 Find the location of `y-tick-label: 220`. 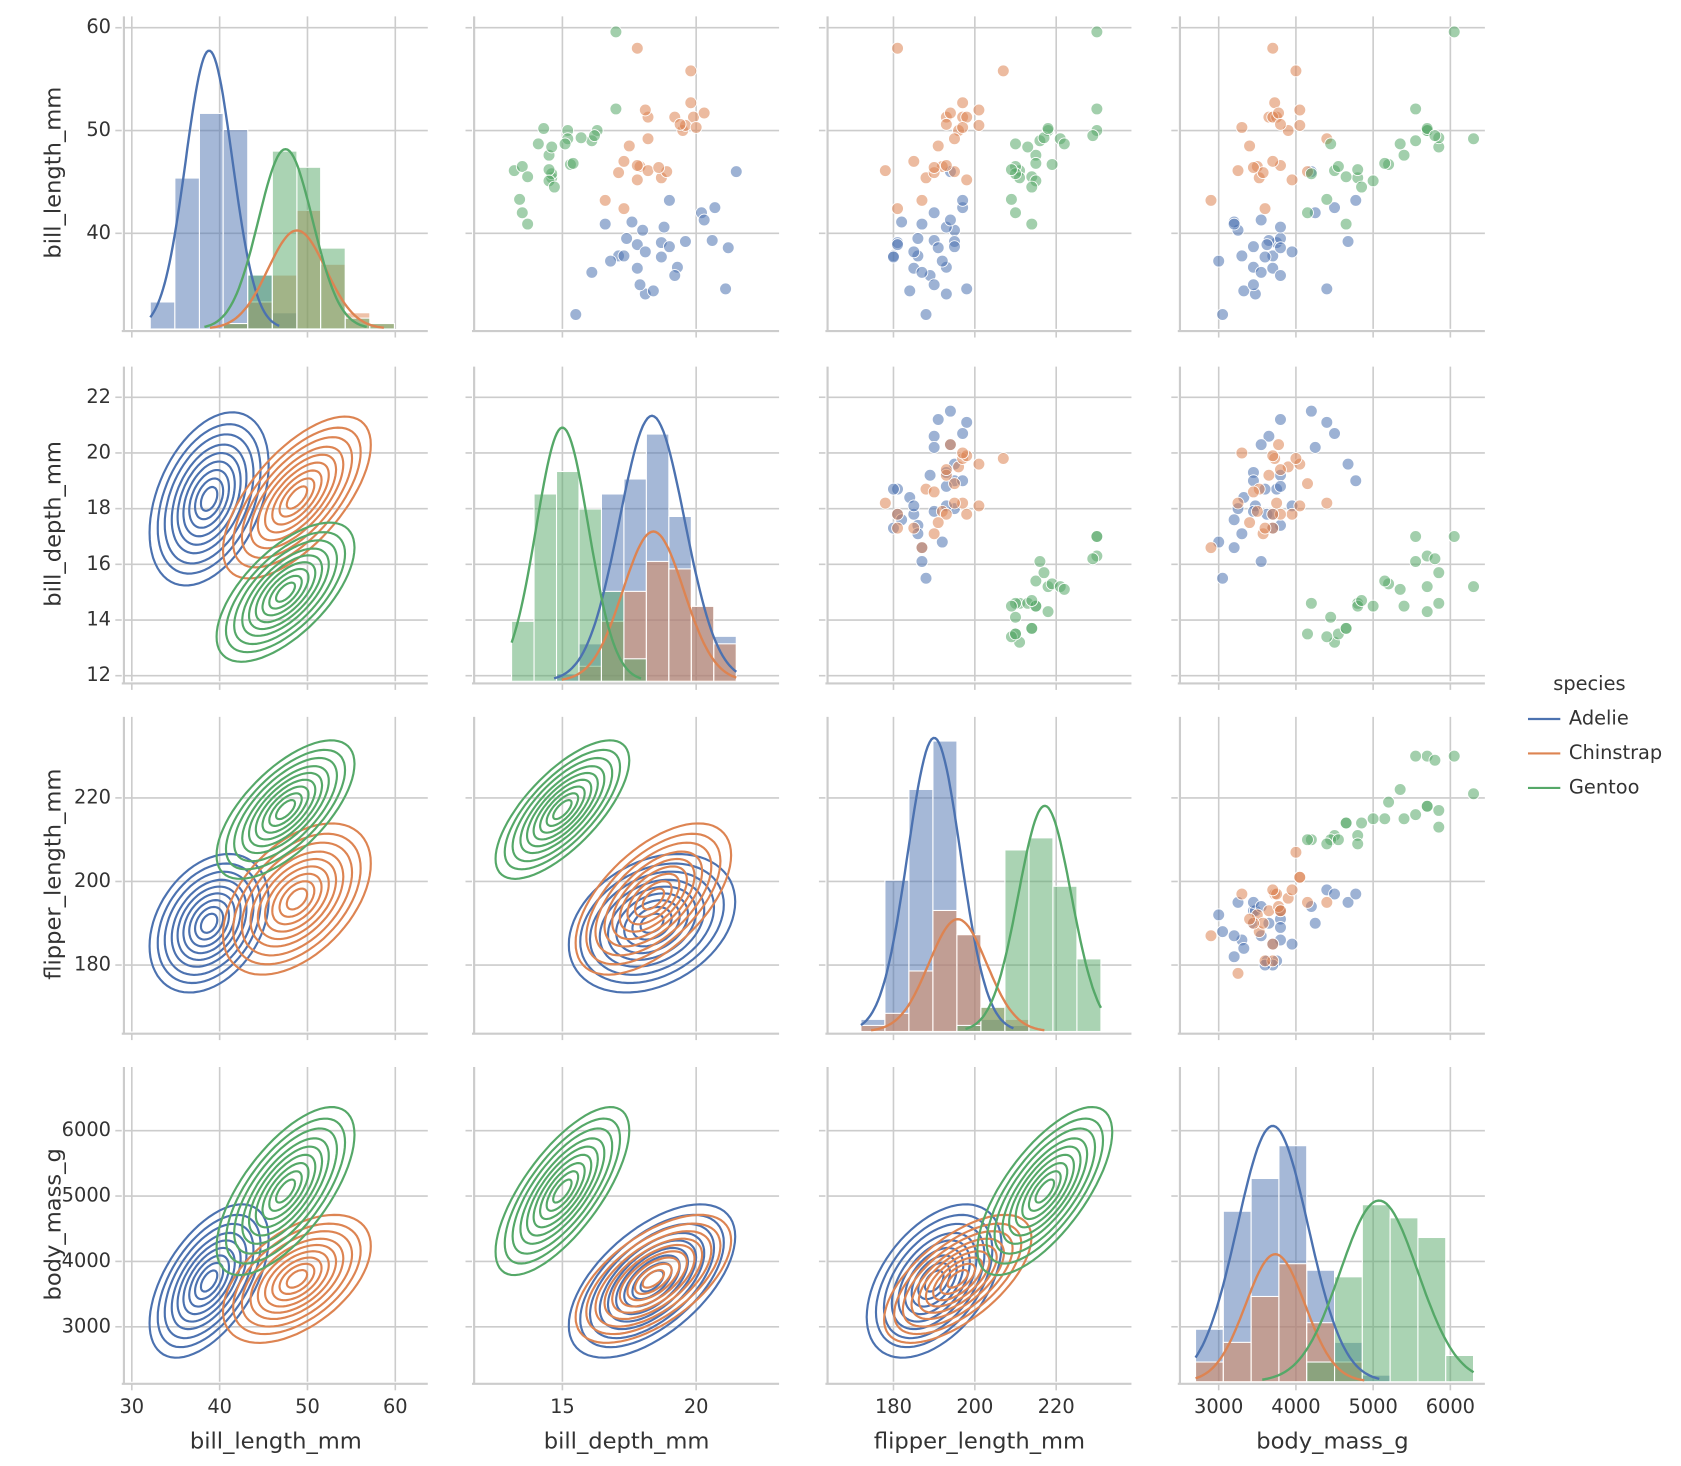

y-tick-label: 220 is located at coordinates (92, 796).